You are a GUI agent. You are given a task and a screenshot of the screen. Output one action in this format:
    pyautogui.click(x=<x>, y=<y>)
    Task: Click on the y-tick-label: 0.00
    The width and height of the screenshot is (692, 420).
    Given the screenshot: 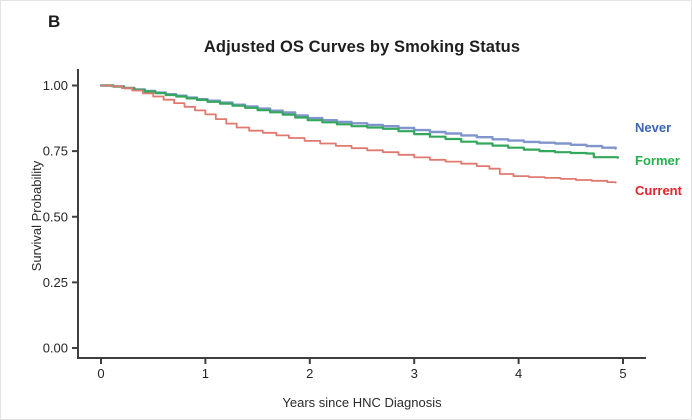 What is the action you would take?
    pyautogui.click(x=55, y=348)
    